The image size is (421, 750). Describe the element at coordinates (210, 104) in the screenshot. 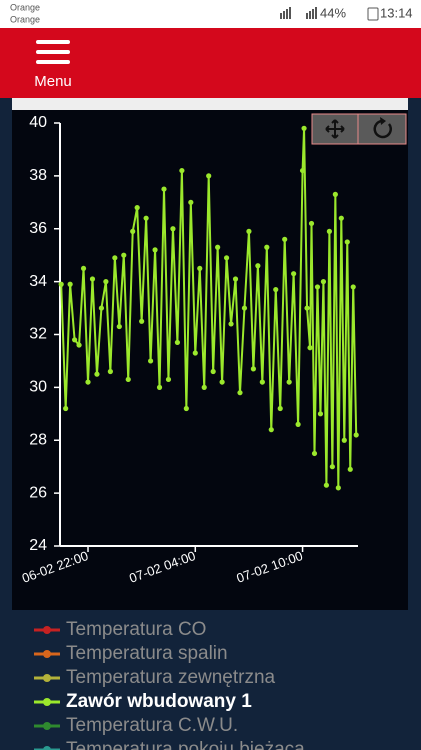

I see `panel-top` at that location.